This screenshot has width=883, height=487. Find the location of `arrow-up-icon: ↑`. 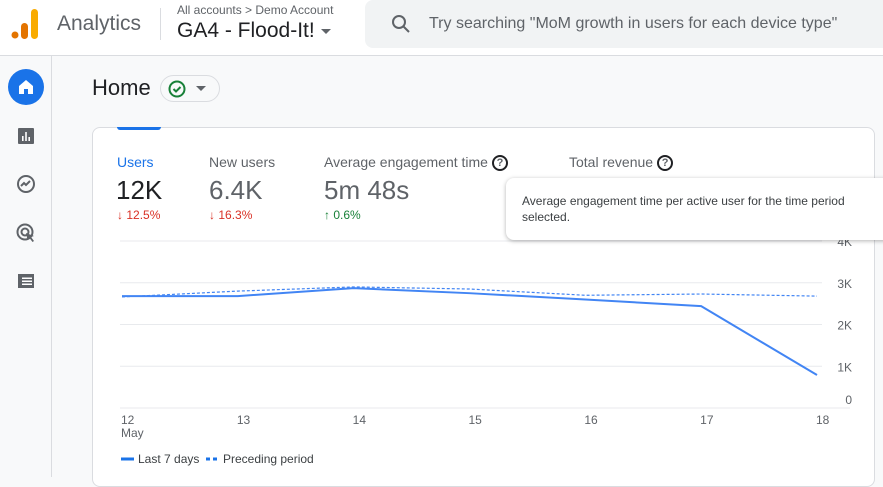

arrow-up-icon: ↑ is located at coordinates (327, 215).